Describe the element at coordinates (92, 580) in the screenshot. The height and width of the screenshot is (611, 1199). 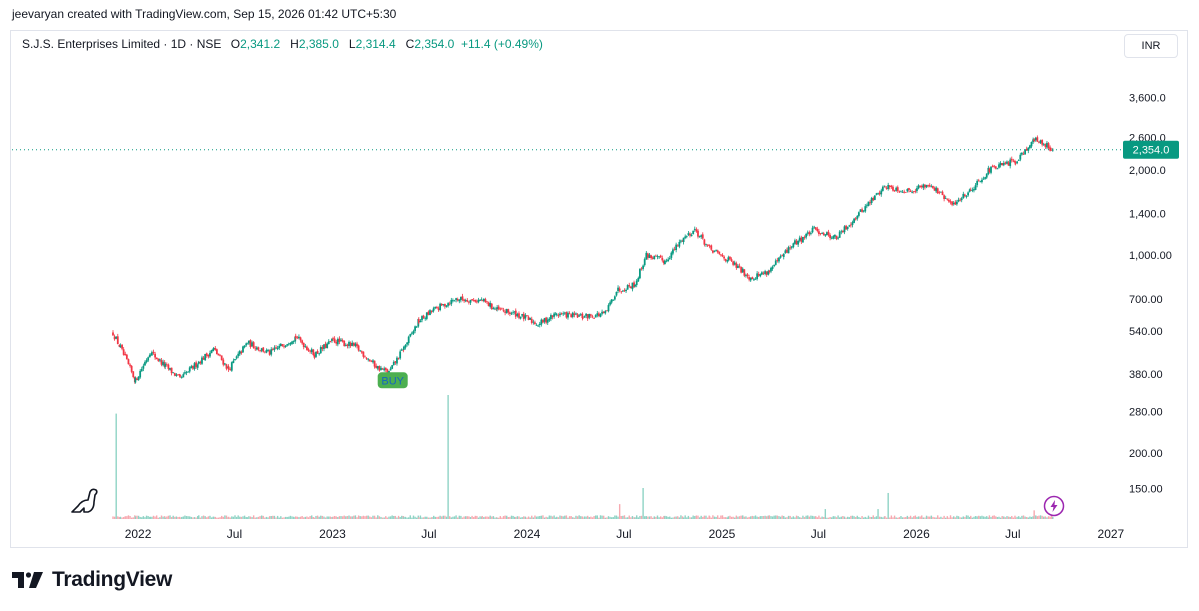
I see `tradingview-brand: TradingView` at that location.